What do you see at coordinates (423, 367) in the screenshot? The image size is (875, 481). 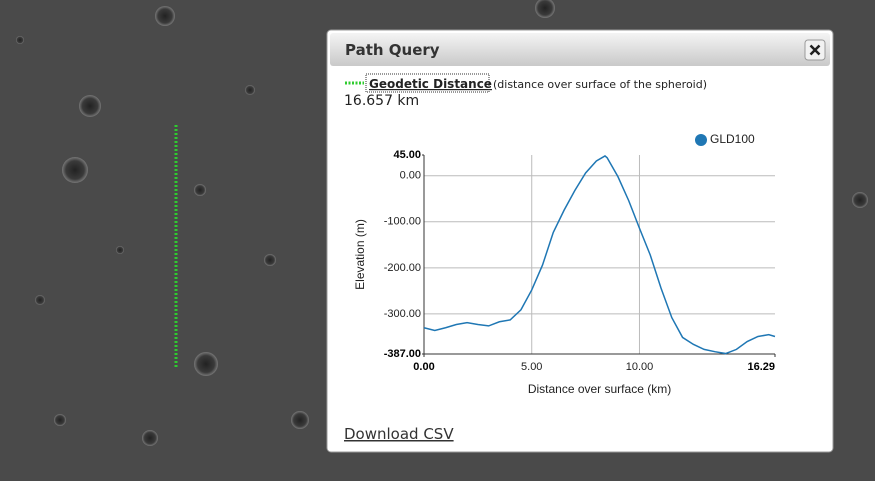 I see `x-tick-label: 0.00` at bounding box center [423, 367].